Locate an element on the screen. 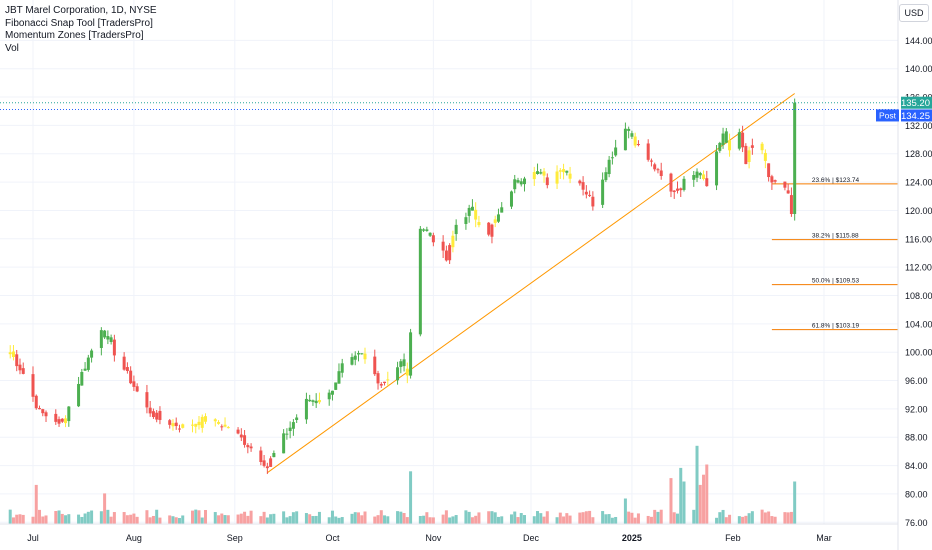  y-tick-label: 108.00 is located at coordinates (918, 296).